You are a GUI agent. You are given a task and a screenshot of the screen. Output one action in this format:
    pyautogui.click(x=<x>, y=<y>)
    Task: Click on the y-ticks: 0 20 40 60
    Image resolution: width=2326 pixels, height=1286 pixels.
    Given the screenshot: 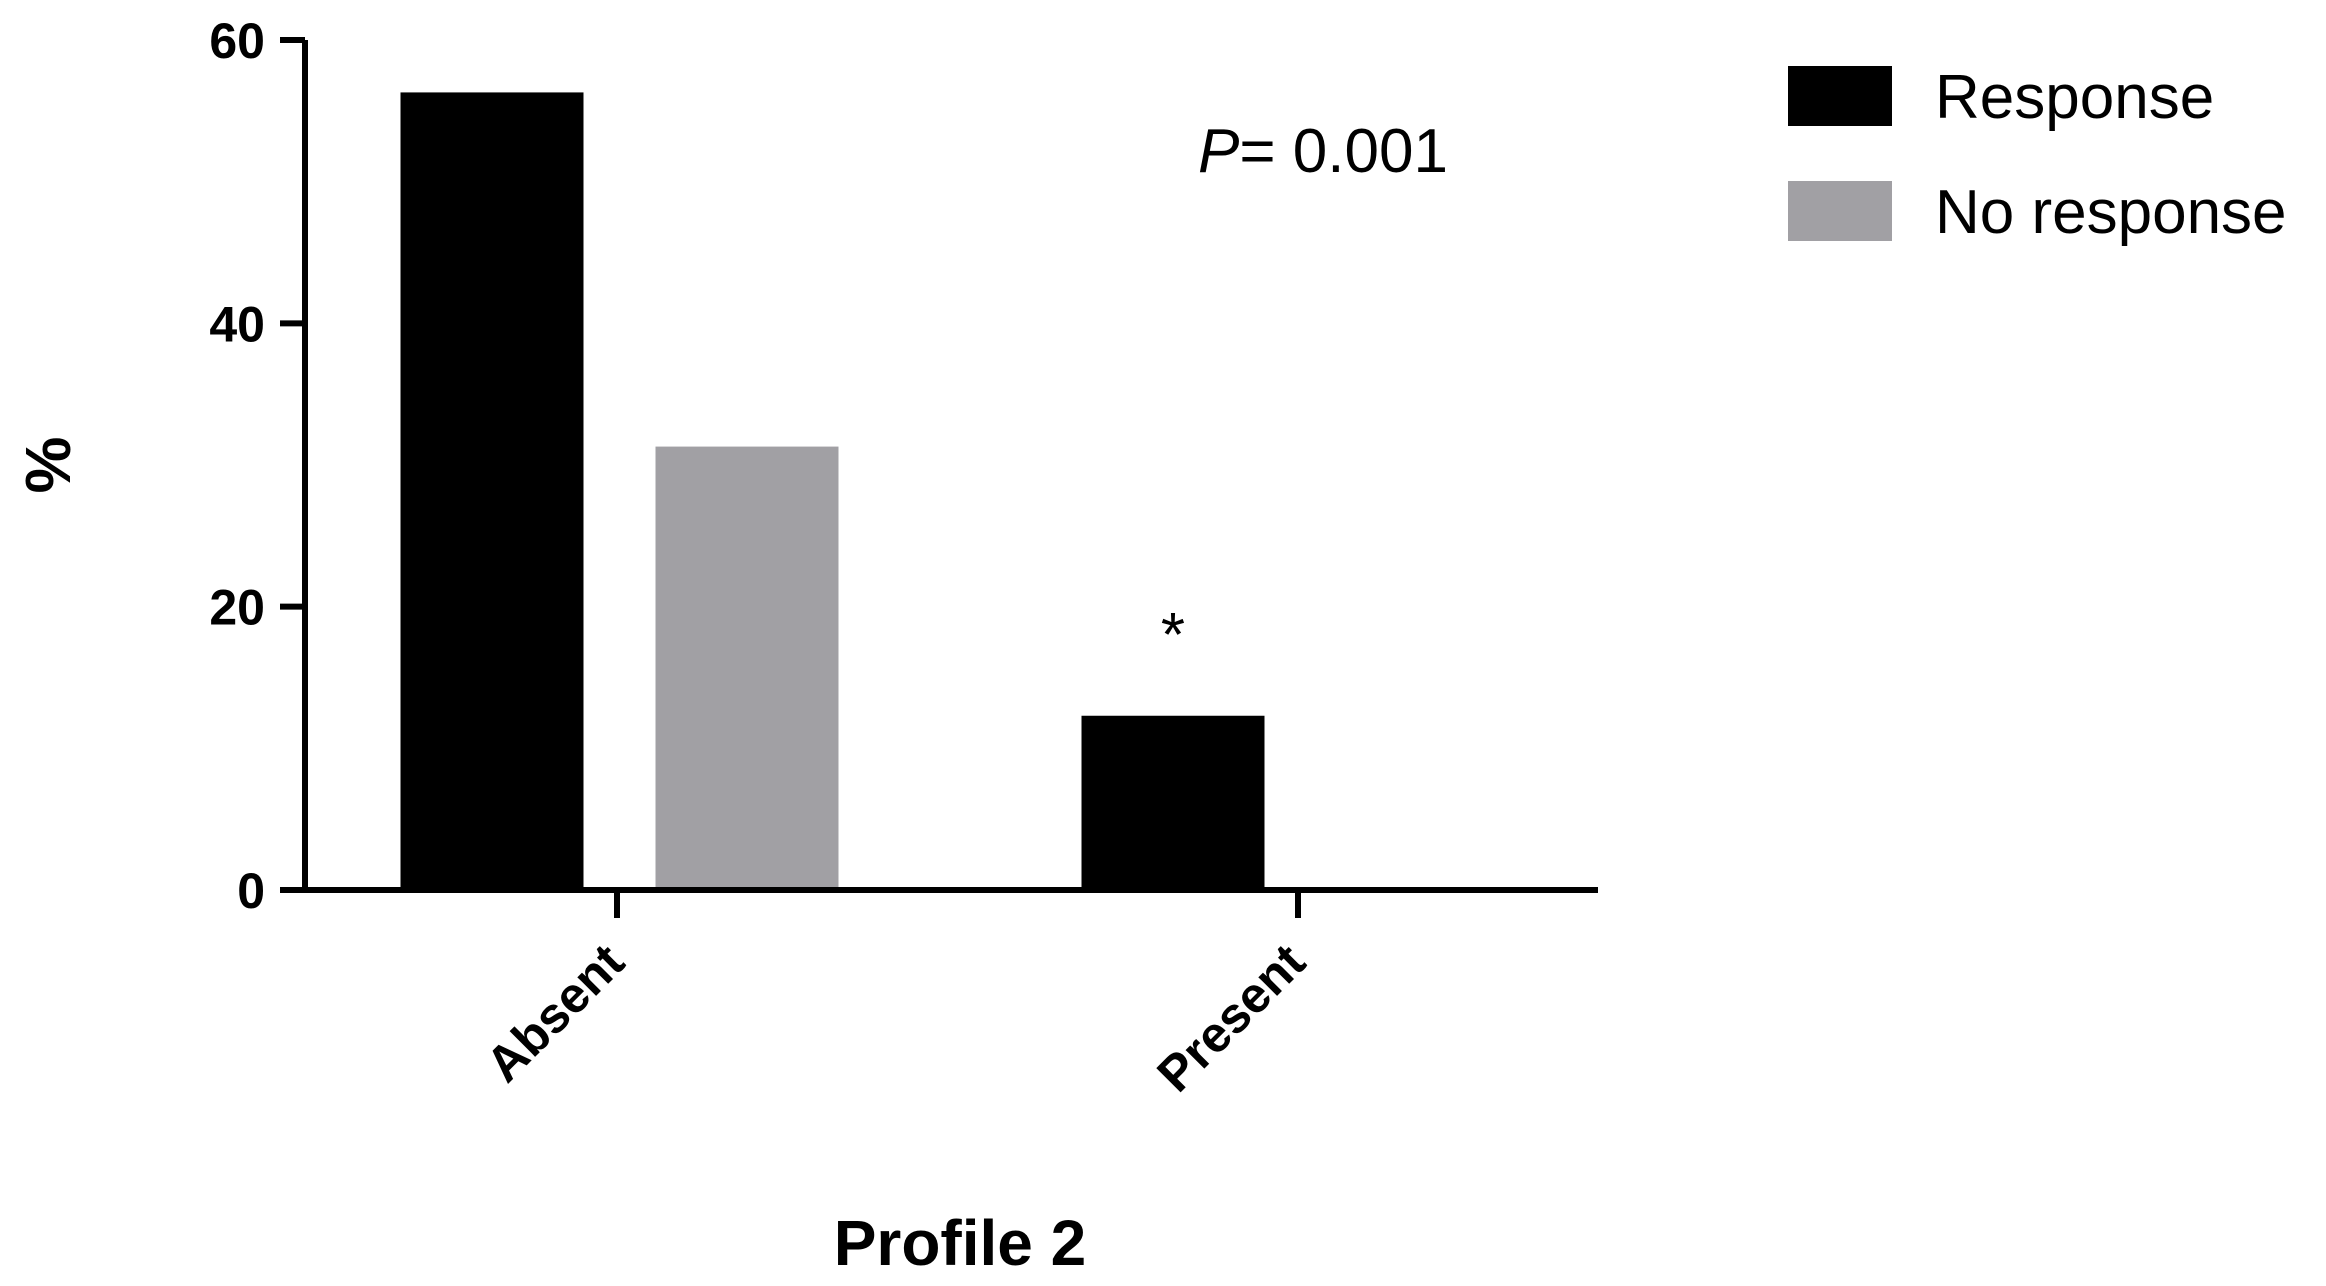 What is the action you would take?
    pyautogui.click(x=257, y=466)
    